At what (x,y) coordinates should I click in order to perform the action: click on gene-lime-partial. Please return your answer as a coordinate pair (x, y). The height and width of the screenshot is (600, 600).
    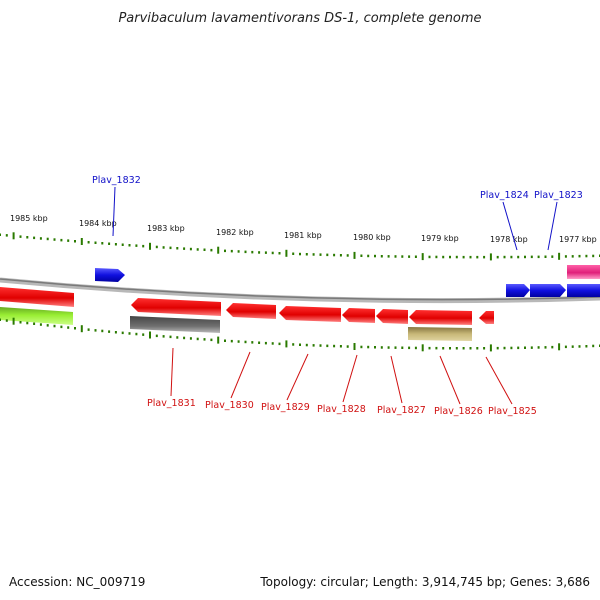
    Looking at the image, I should click on (36, 316).